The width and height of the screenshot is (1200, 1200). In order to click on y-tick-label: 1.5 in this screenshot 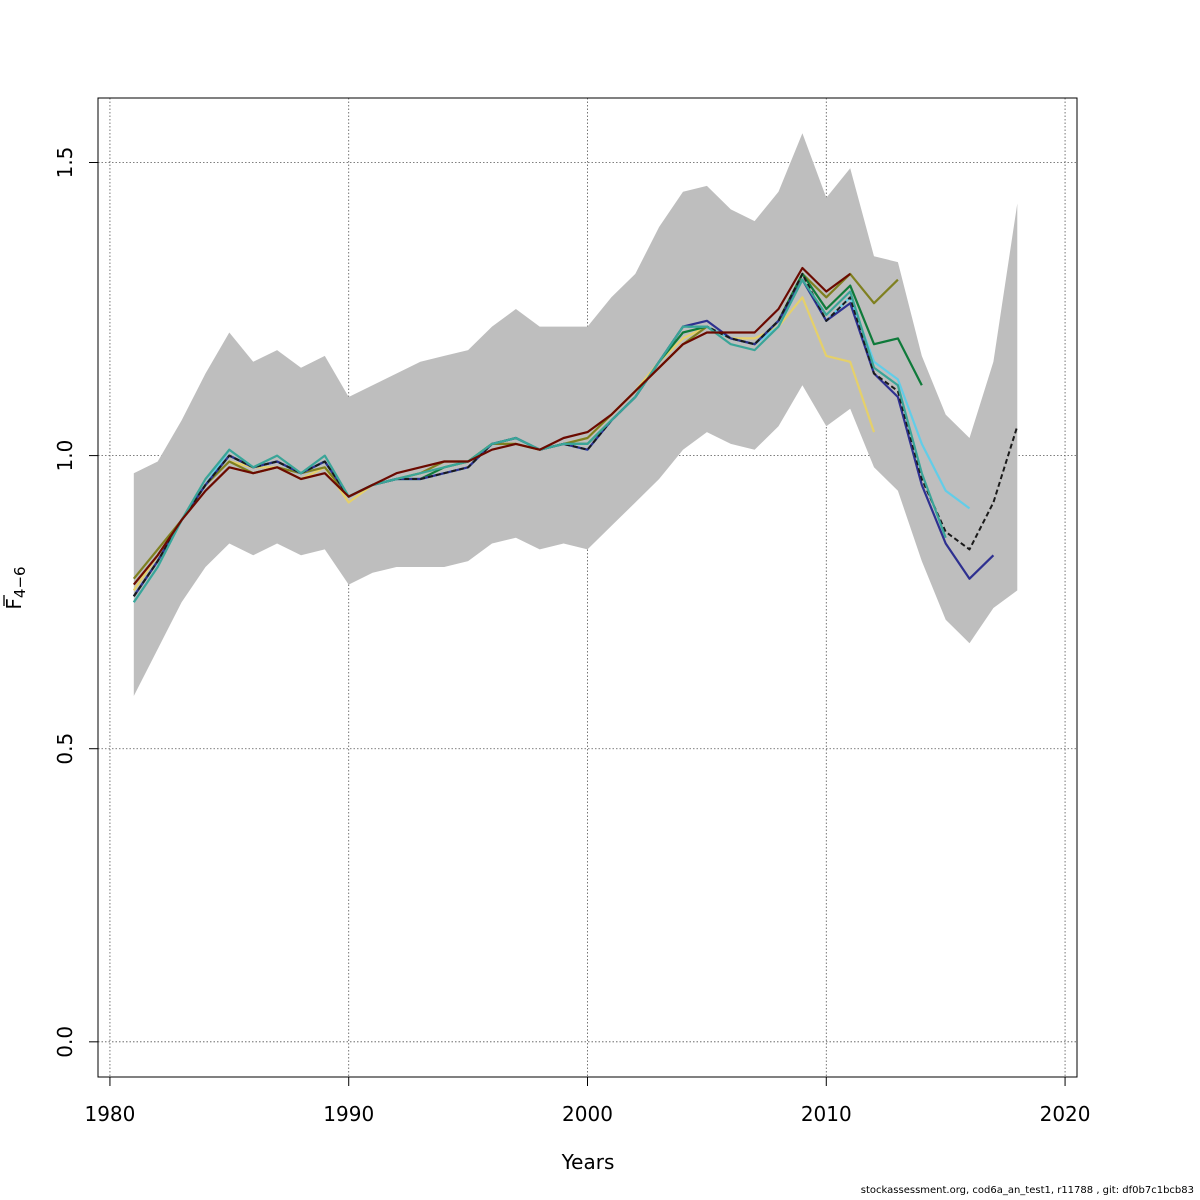, I will do `click(65, 163)`.